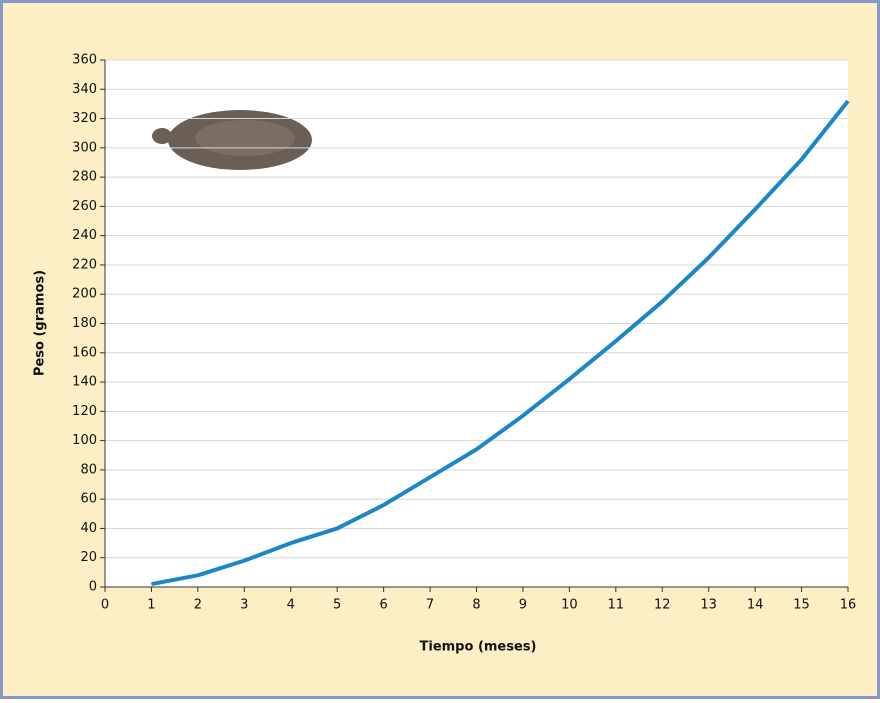  Describe the element at coordinates (84, 323) in the screenshot. I see `y-tick-label: 180` at that location.